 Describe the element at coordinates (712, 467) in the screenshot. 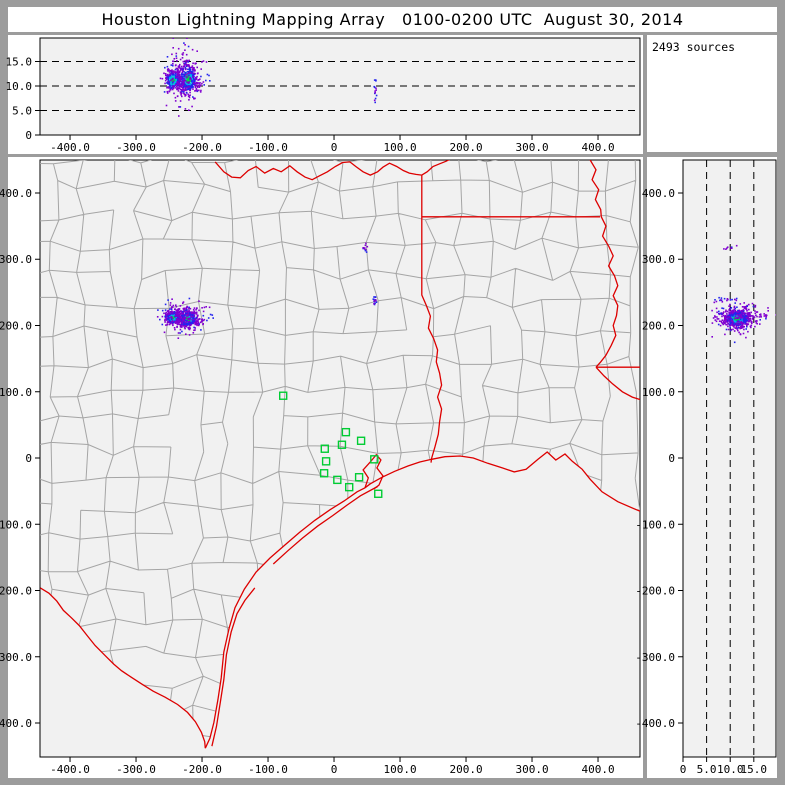

I see `altitude-vs-ns-panel` at that location.